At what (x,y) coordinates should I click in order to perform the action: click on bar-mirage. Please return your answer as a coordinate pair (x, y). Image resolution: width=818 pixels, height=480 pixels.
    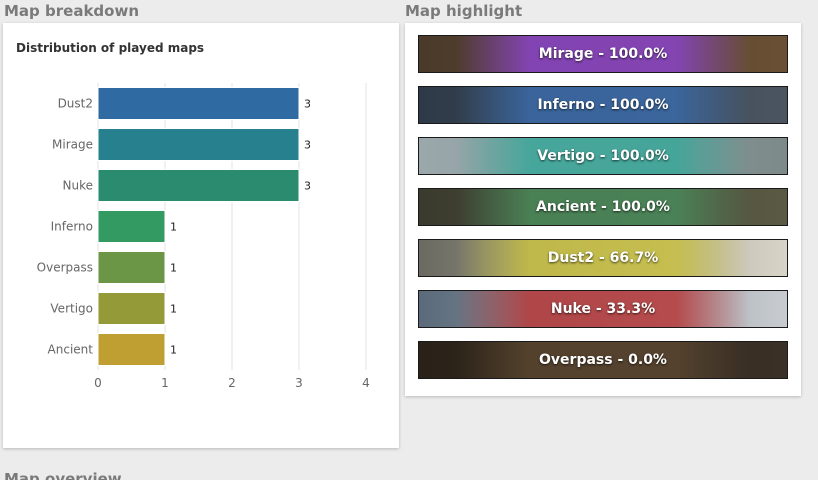
    Looking at the image, I should click on (198, 144).